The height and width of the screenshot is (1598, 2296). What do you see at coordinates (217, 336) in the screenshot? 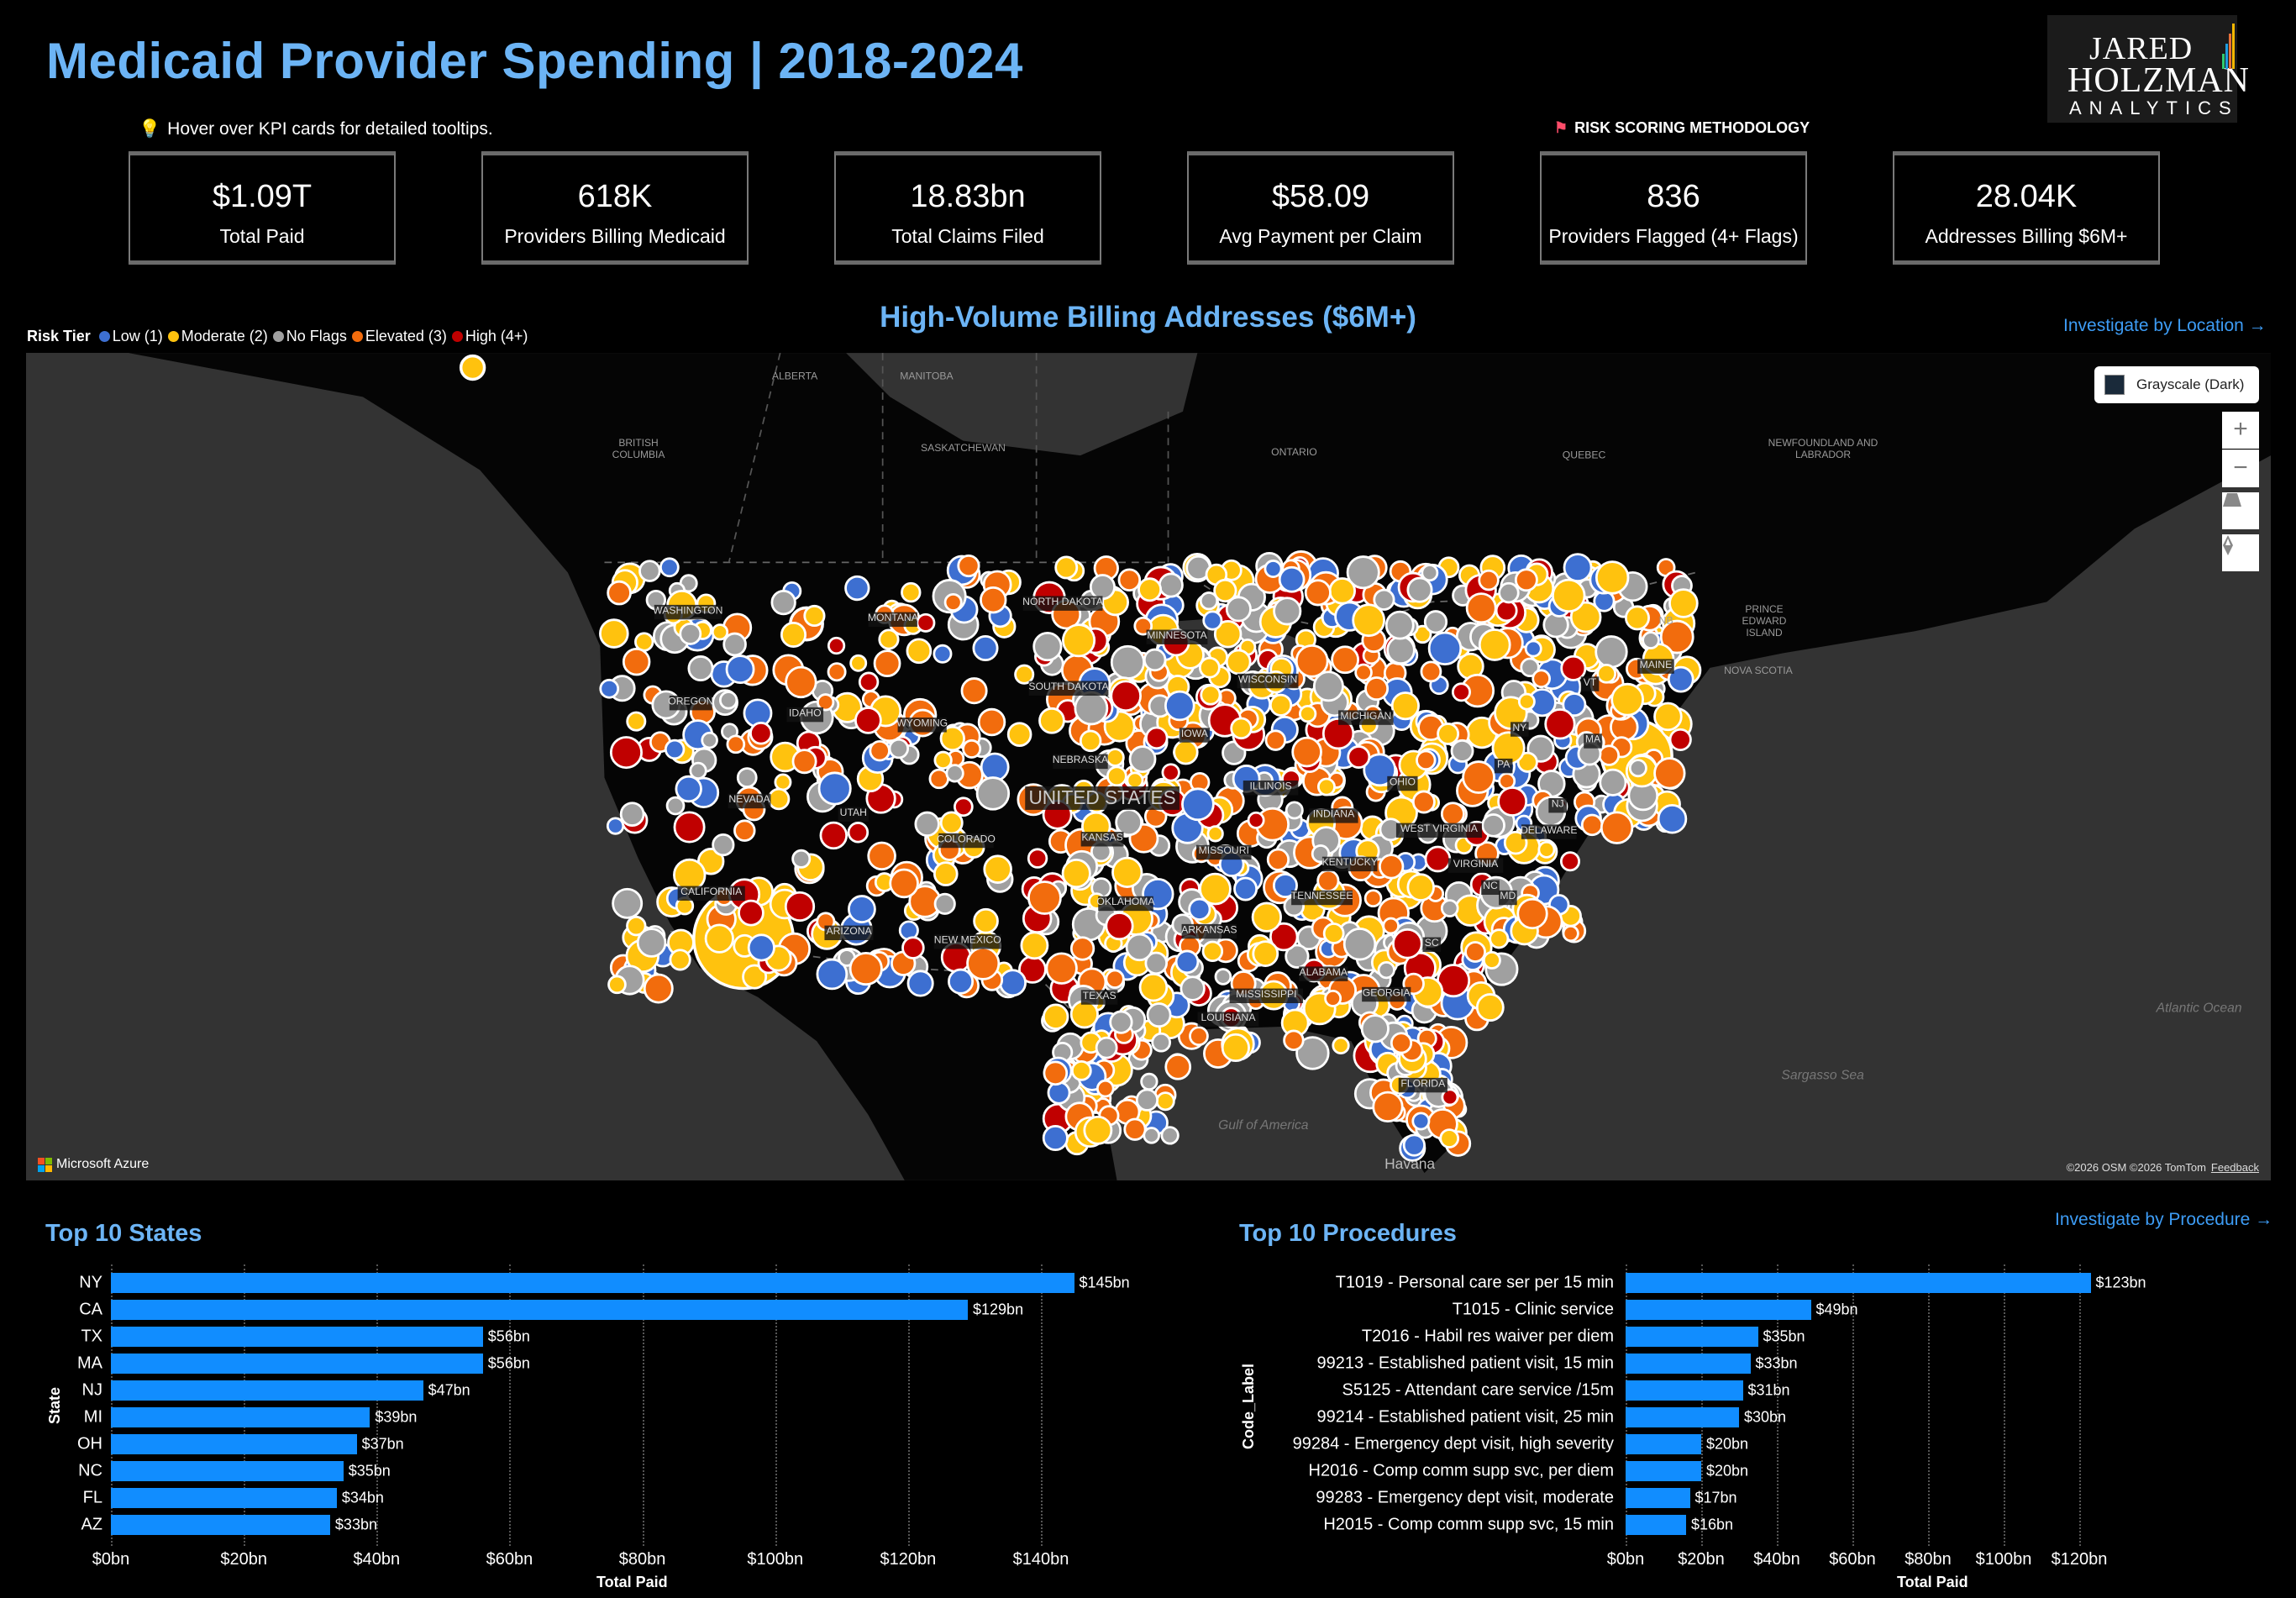
I see `legend-item: Moderate (2)` at bounding box center [217, 336].